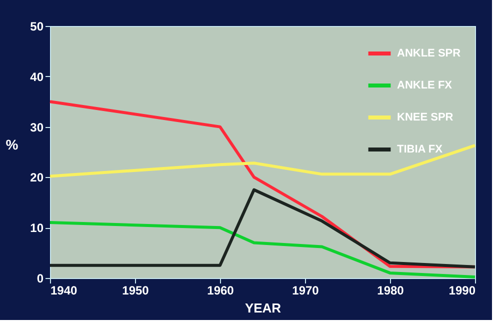 This screenshot has height=334, width=500. What do you see at coordinates (37, 77) in the screenshot?
I see `y-tick-label: 40` at bounding box center [37, 77].